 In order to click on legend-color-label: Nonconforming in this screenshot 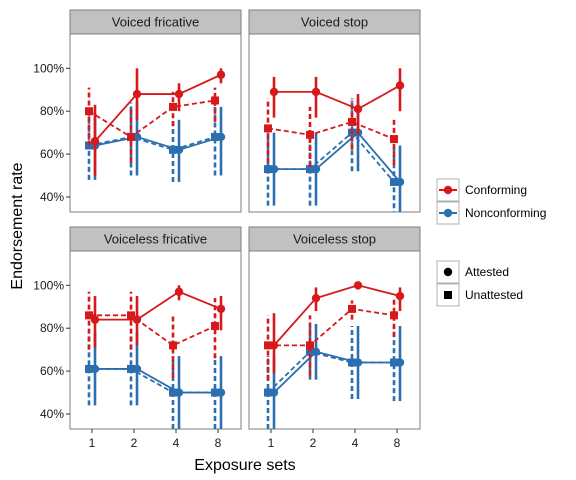, I will do `click(505, 213)`.